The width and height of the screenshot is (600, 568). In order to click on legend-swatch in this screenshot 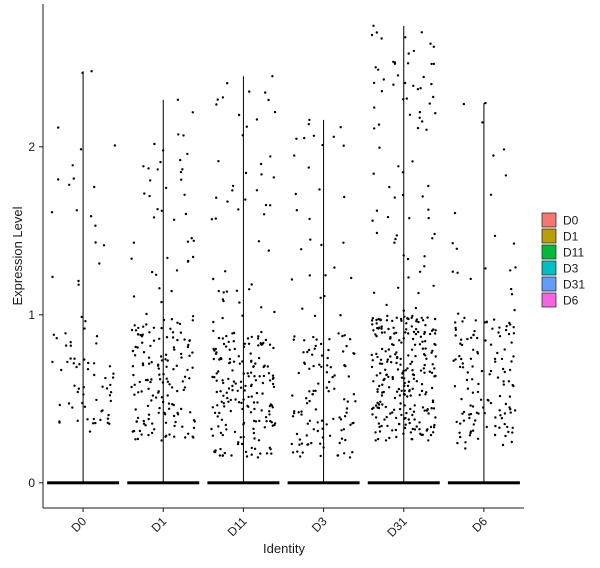, I will do `click(549, 284)`.